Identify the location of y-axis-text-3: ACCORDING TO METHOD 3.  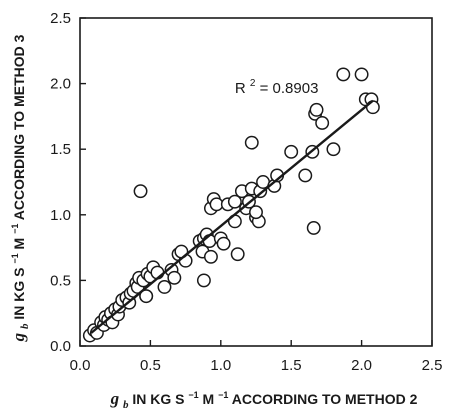
(19, 127).